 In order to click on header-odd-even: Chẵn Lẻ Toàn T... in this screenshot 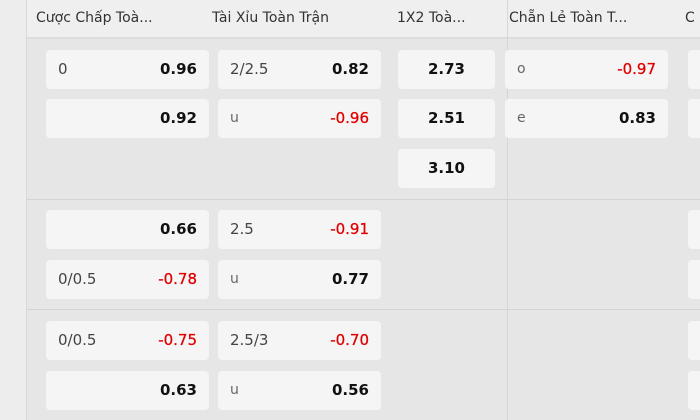, I will do `click(568, 18)`.